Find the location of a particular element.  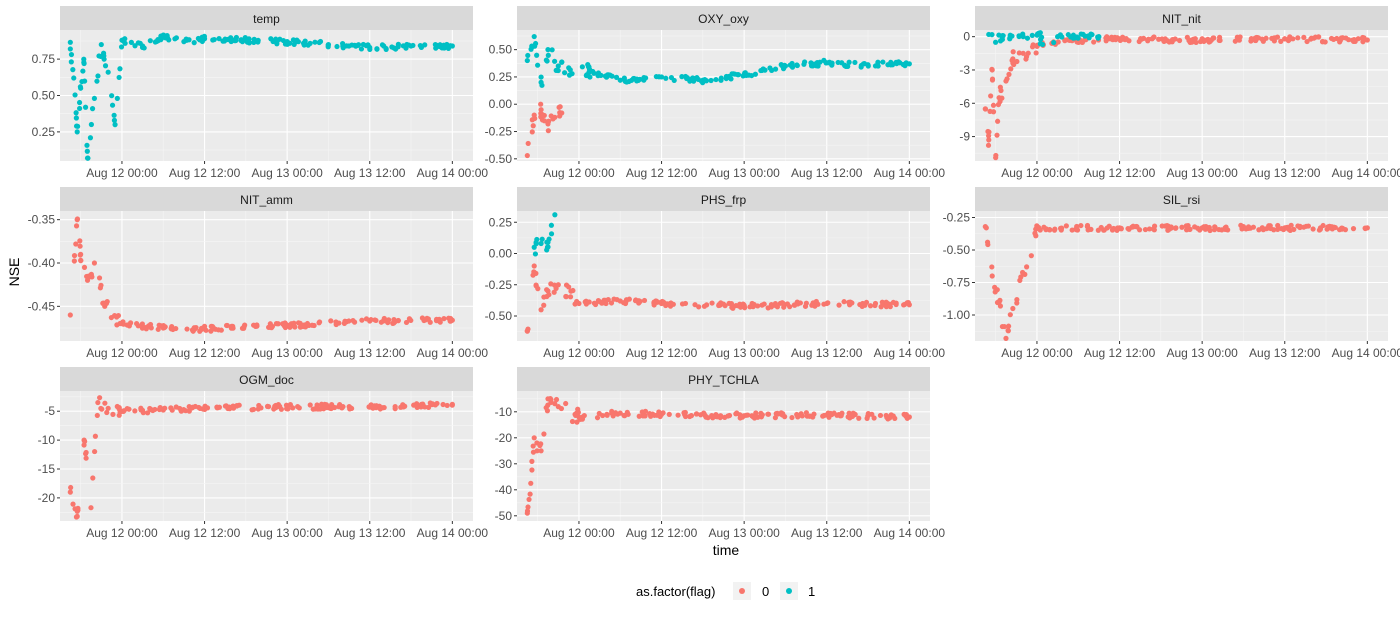

y-tick-label: 0 is located at coordinates (966, 37).